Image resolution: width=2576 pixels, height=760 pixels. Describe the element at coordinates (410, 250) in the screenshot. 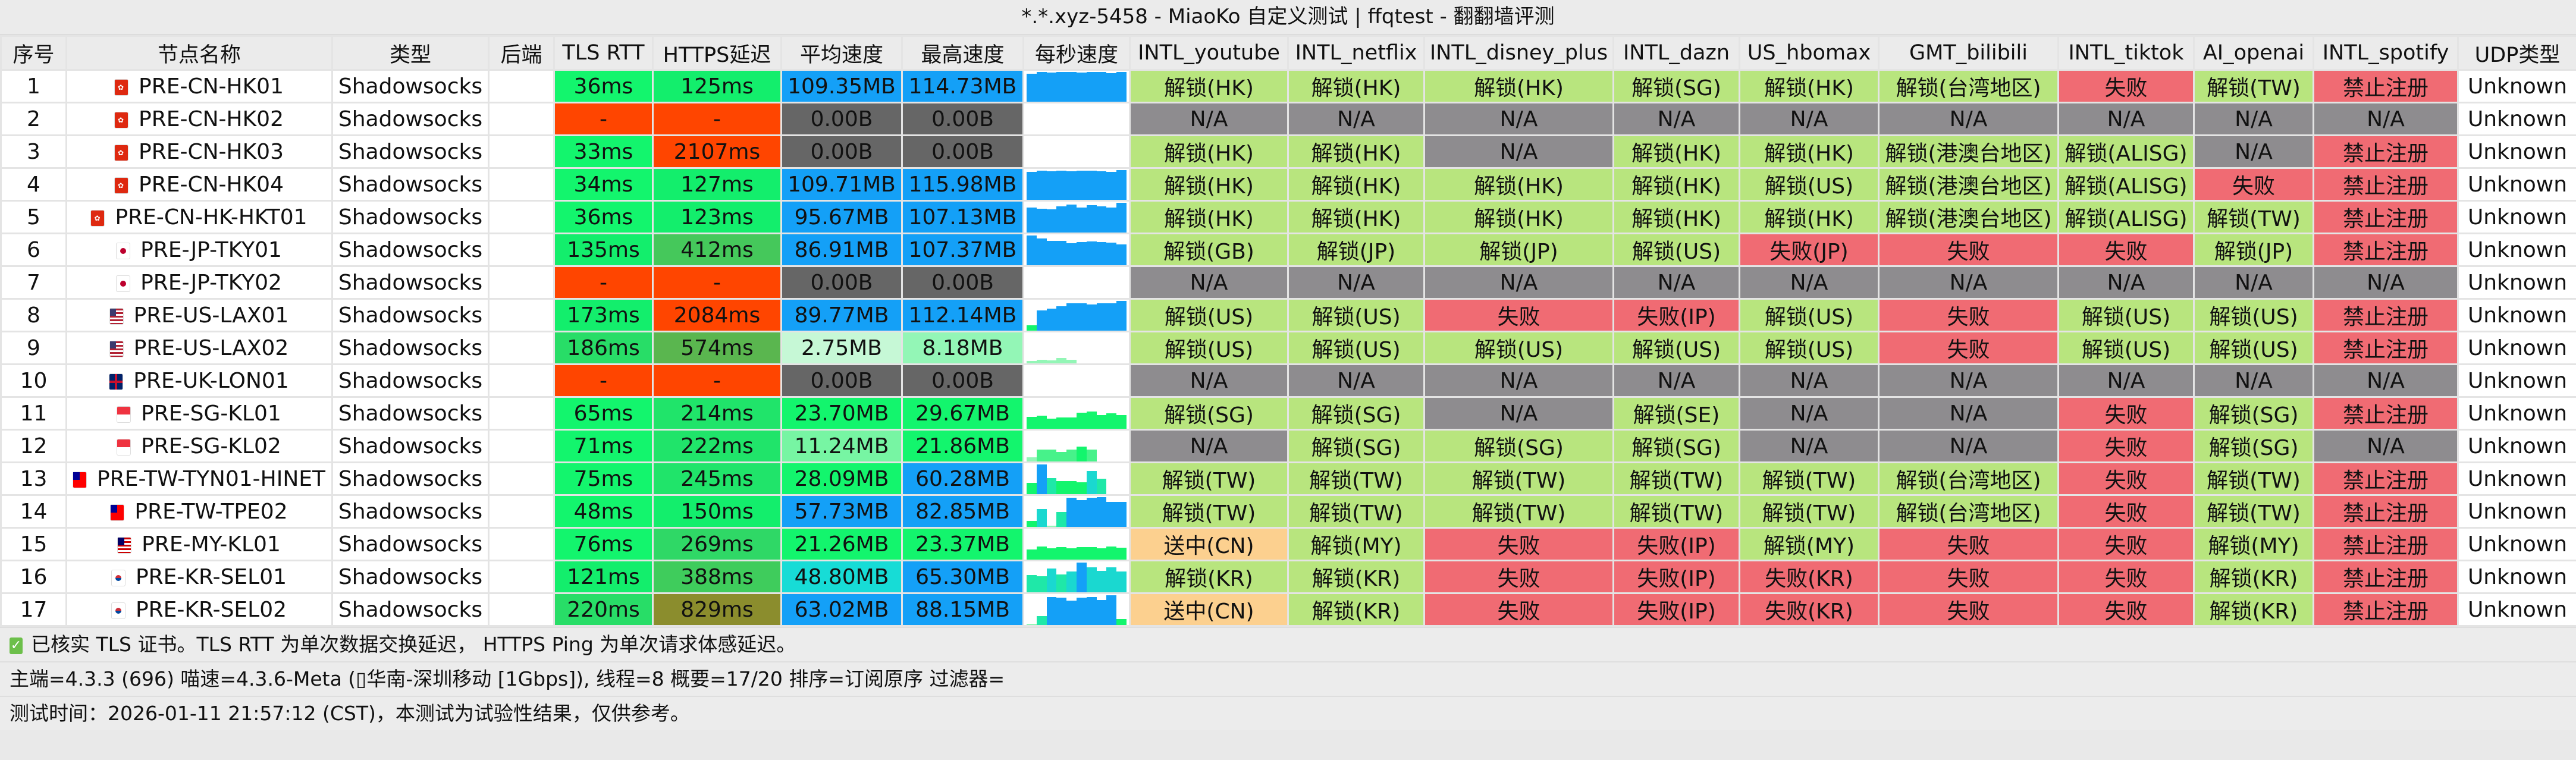

I see `node-type: Shadowsocks` at that location.